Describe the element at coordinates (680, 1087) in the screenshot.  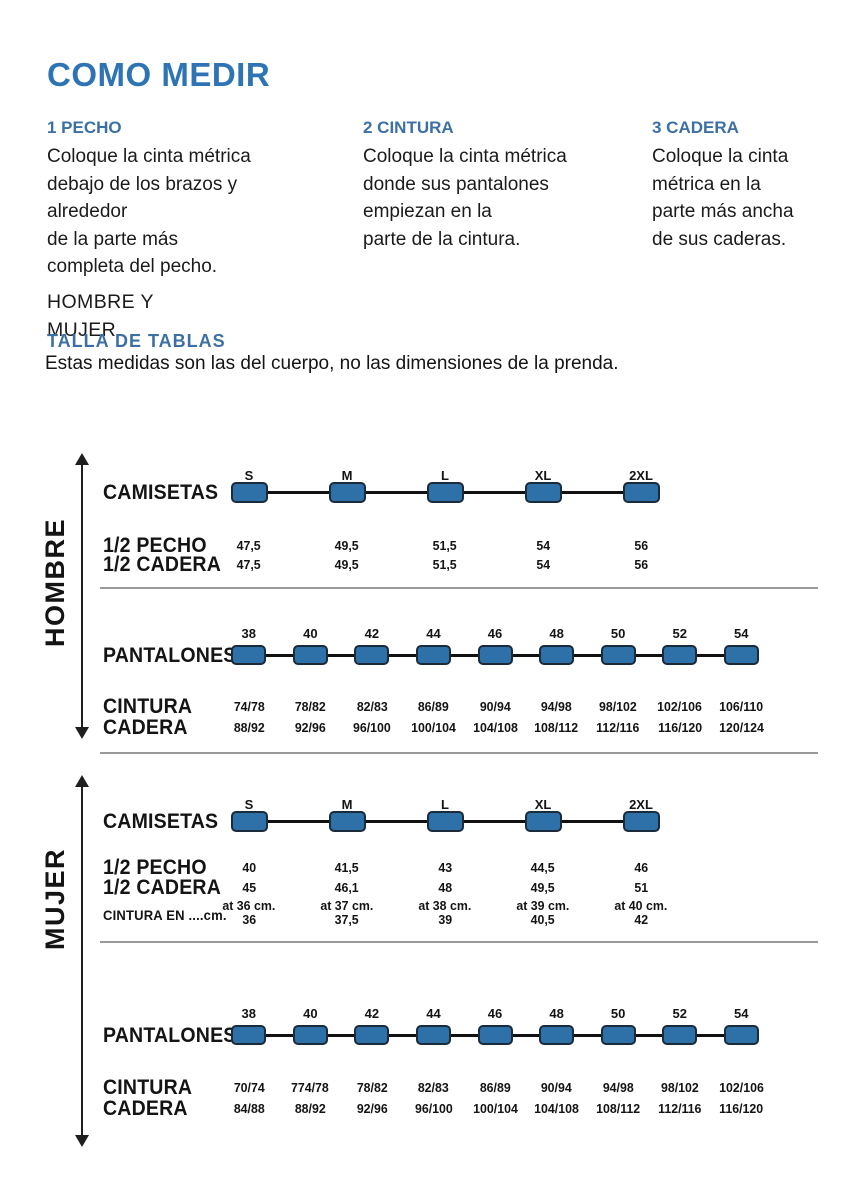
I see `value-column: 98/102` at that location.